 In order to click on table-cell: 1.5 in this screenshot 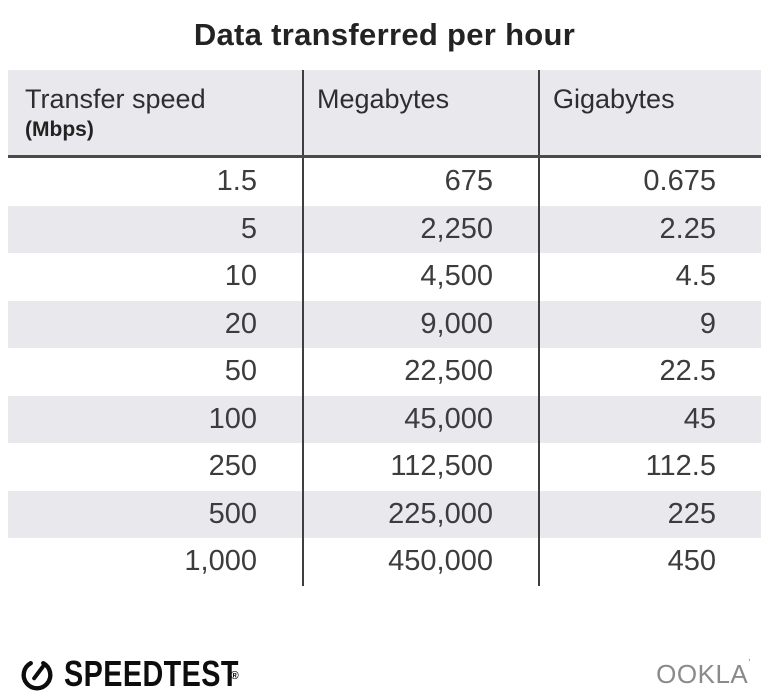, I will do `click(236, 181)`.